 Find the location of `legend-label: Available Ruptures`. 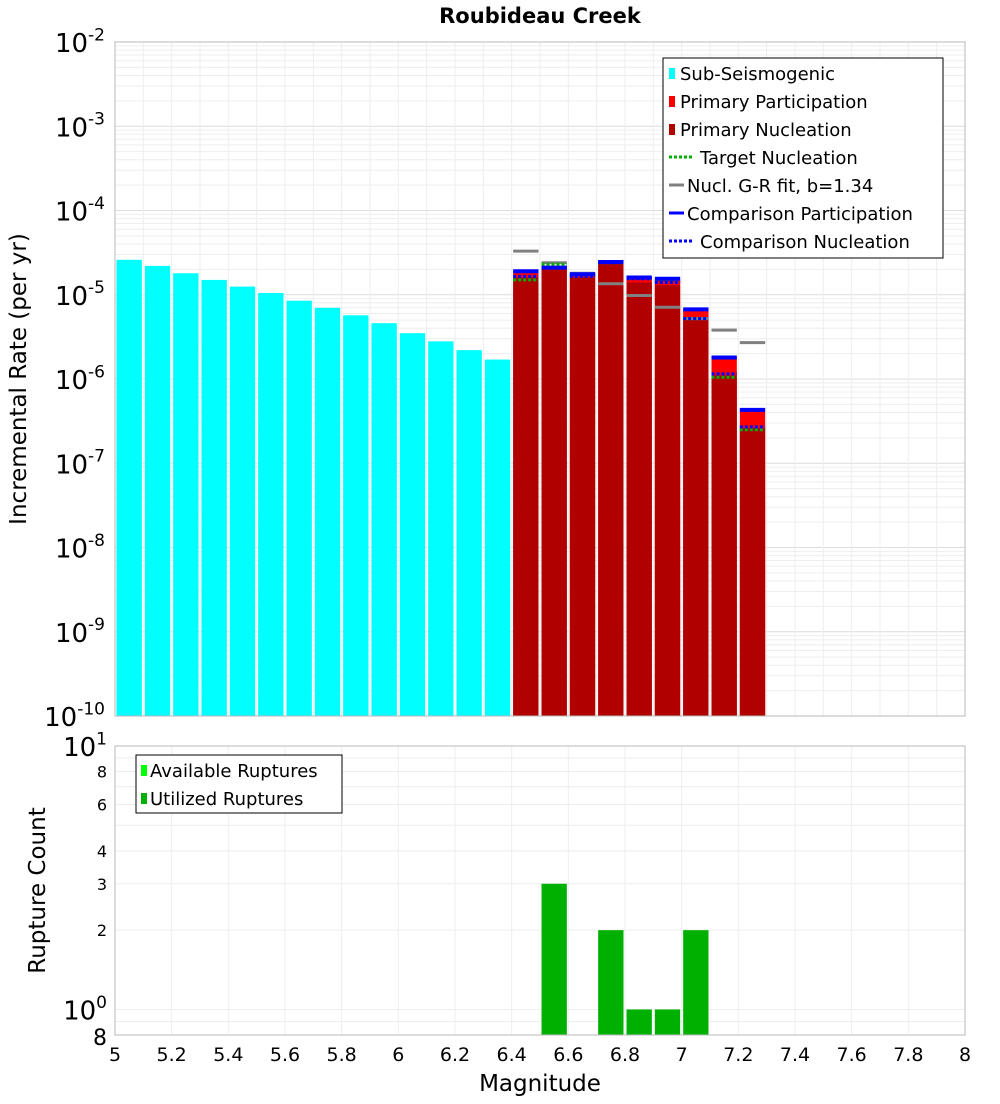

legend-label: Available Ruptures is located at coordinates (234, 771).